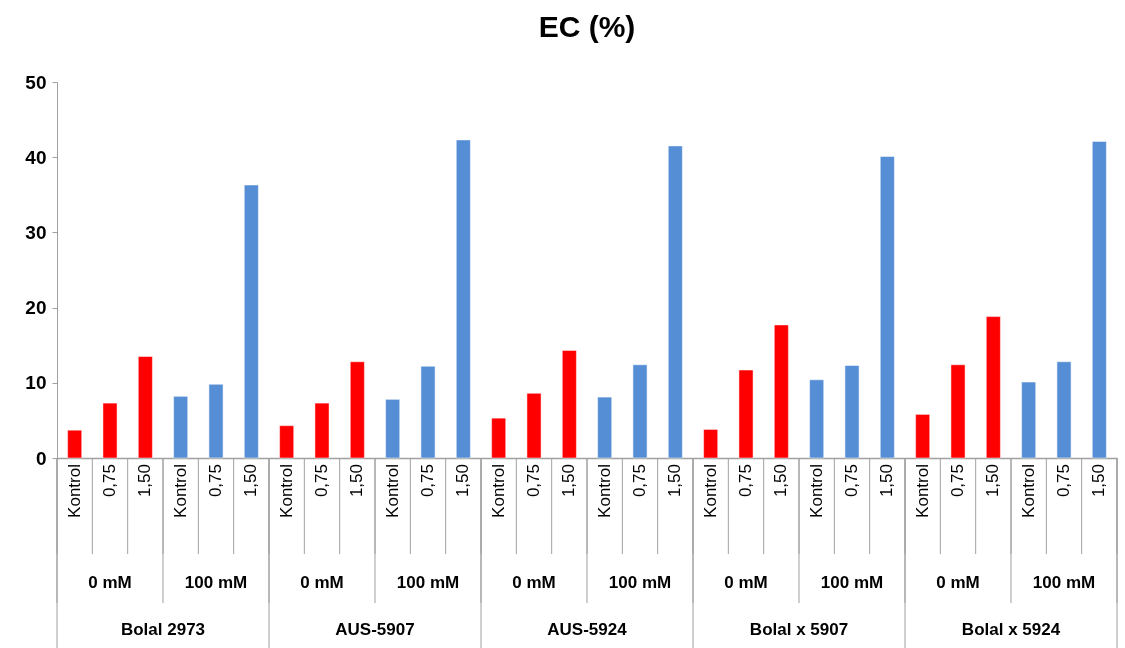 This screenshot has height=648, width=1125. Describe the element at coordinates (36, 383) in the screenshot. I see `y-tick-label: 10` at that location.